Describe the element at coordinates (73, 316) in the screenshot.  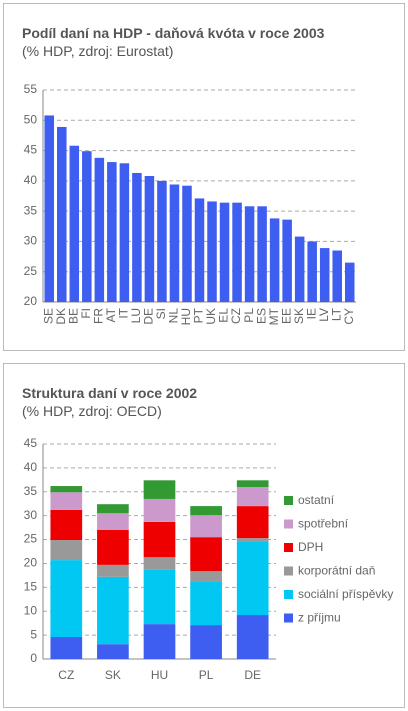
I see `x-tick-label: BE` at that location.